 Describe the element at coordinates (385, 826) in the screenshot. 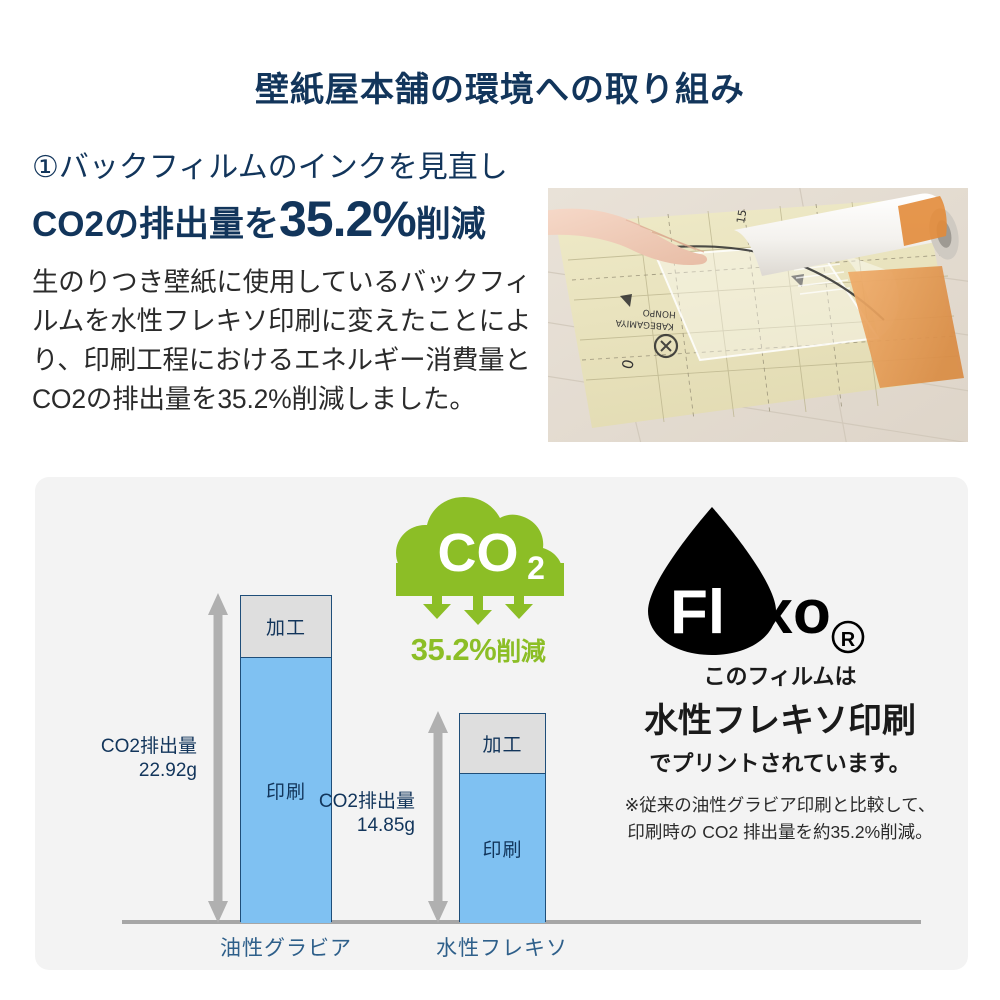

I see `measure-label-value-2: 14.85g` at that location.